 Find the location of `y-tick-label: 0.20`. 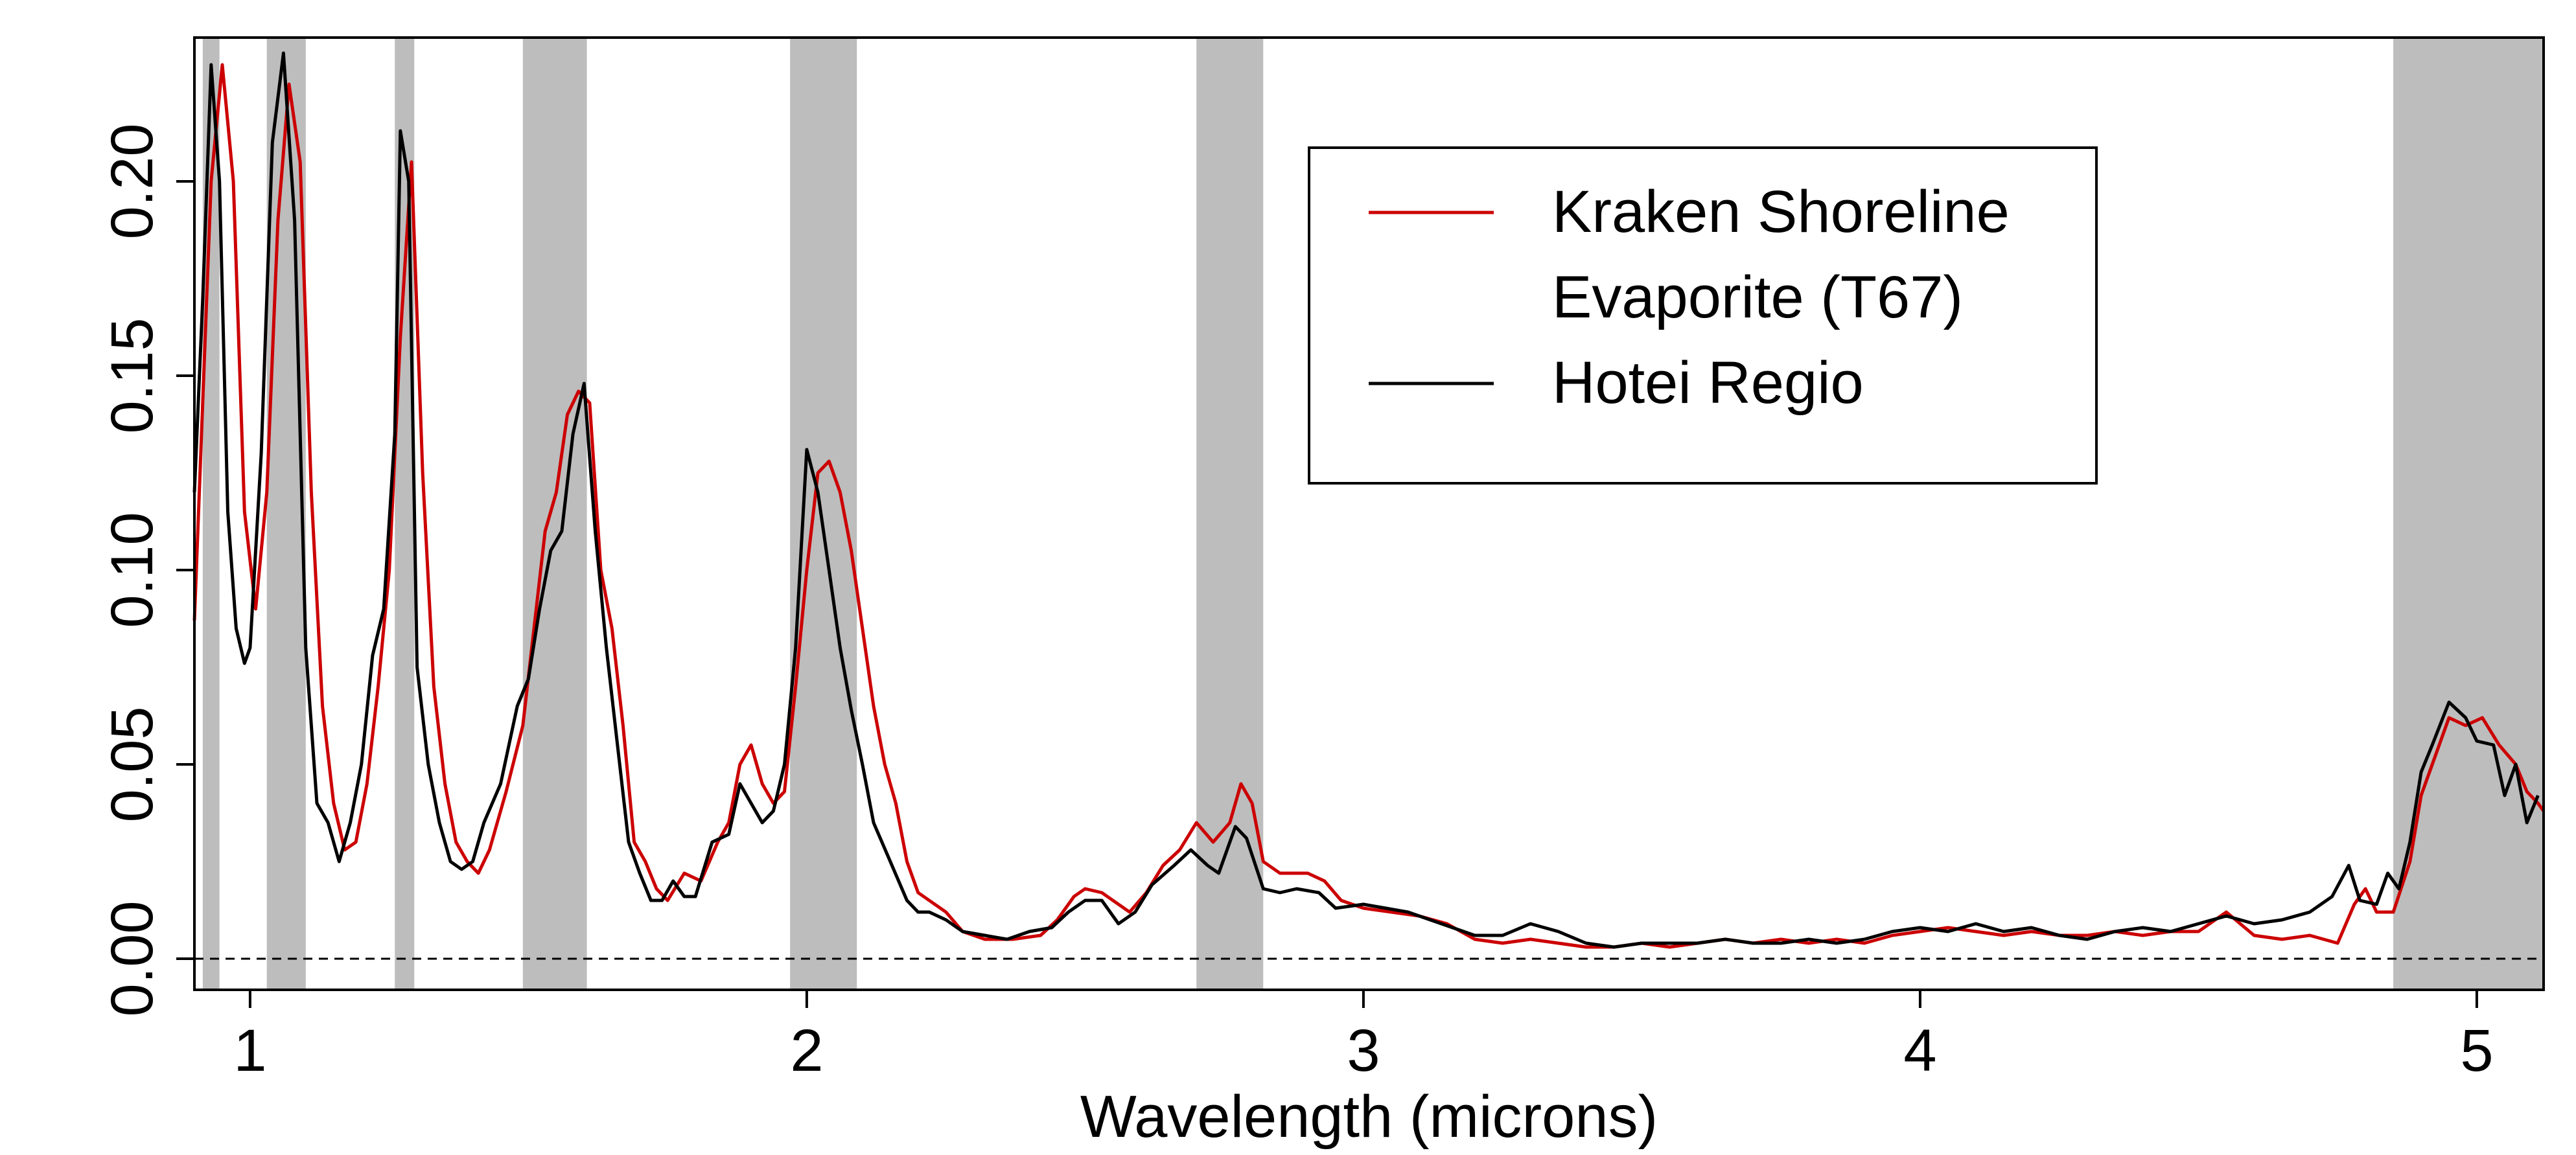

y-tick-label: 0.20 is located at coordinates (132, 181).